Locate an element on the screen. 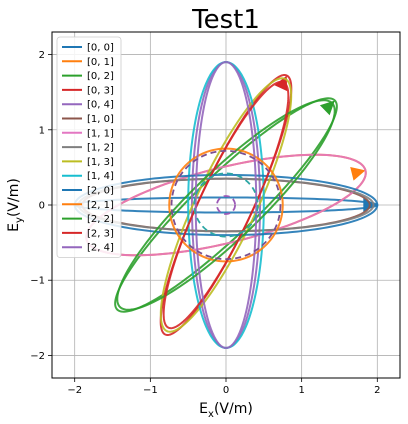  y-tick-label: 2 is located at coordinates (42, 55).